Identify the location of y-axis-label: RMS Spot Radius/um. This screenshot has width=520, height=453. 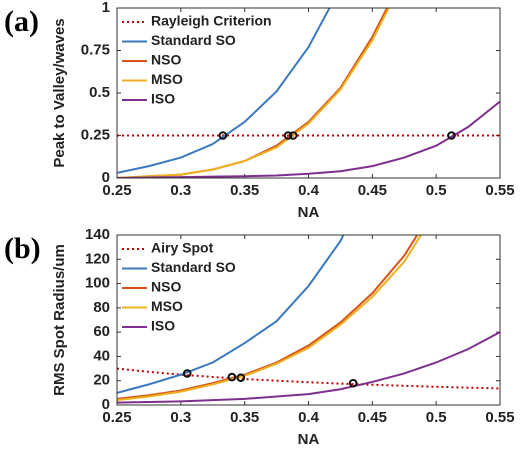
(59, 320).